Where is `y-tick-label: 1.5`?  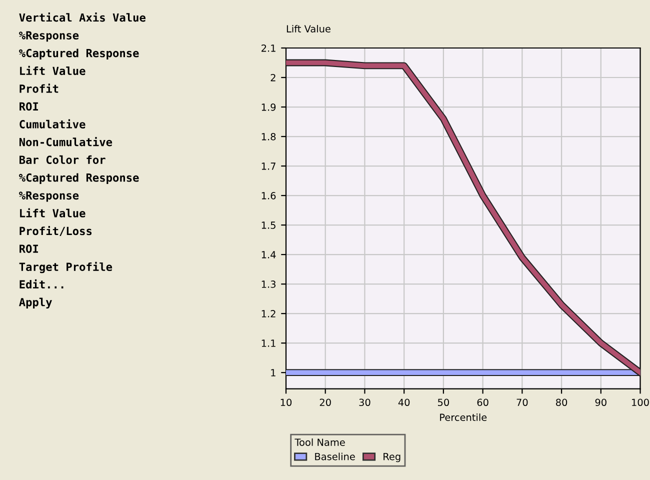 y-tick-label: 1.5 is located at coordinates (269, 225).